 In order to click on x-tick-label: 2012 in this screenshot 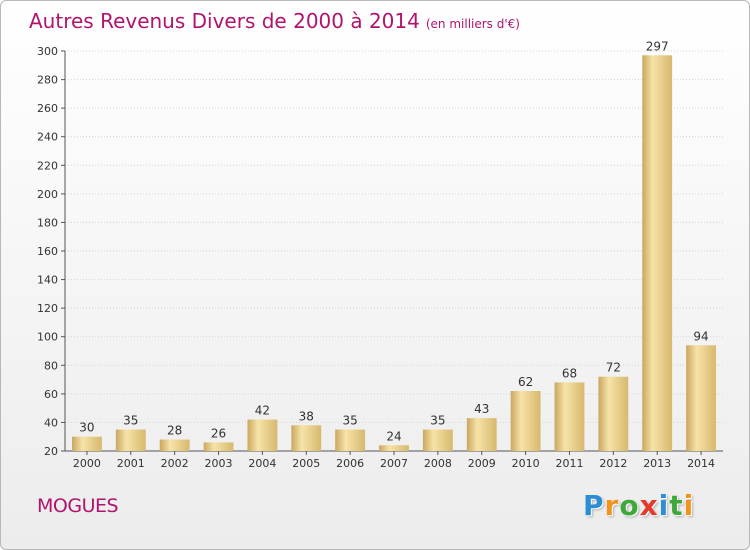, I will do `click(613, 463)`.